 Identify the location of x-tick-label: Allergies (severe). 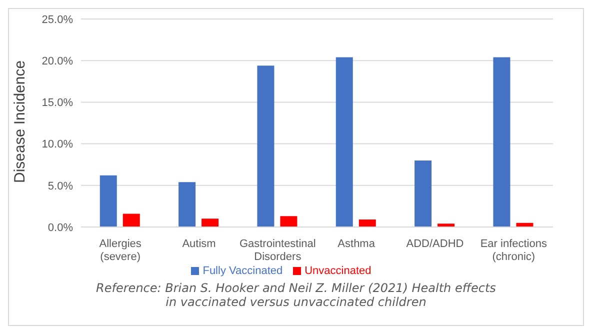
(120, 250).